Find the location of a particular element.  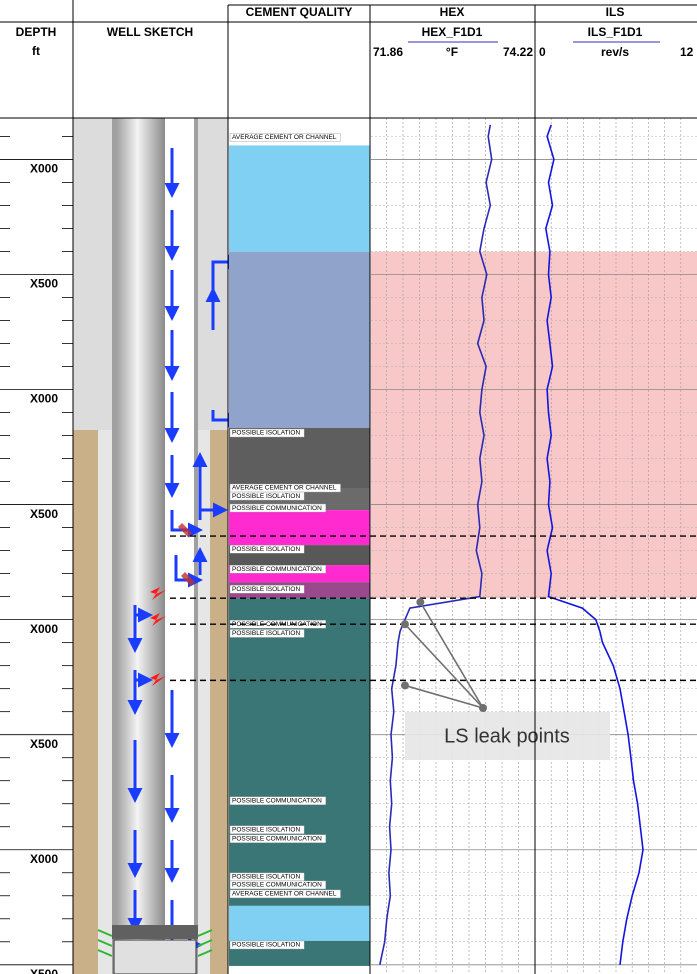

scale-max: 74.22 is located at coordinates (518, 52).